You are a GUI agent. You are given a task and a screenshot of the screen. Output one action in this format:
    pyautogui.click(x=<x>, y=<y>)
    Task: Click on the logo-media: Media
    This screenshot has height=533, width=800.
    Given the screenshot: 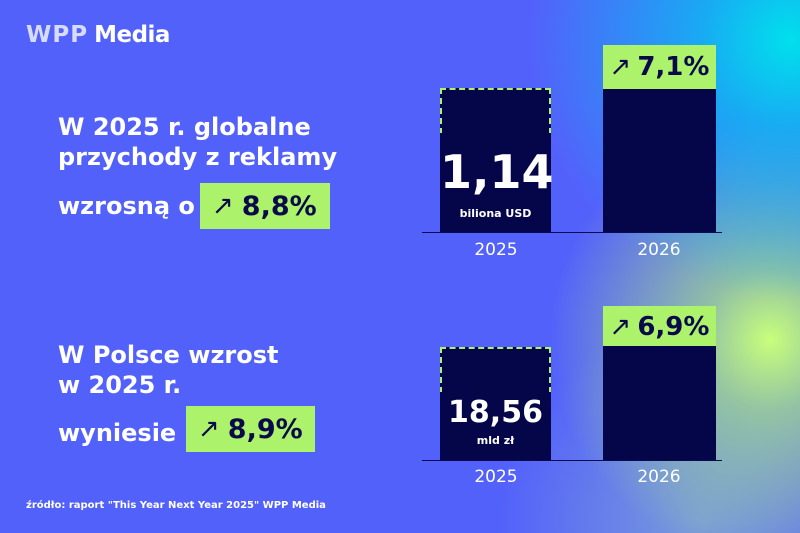 What is the action you would take?
    pyautogui.click(x=132, y=35)
    